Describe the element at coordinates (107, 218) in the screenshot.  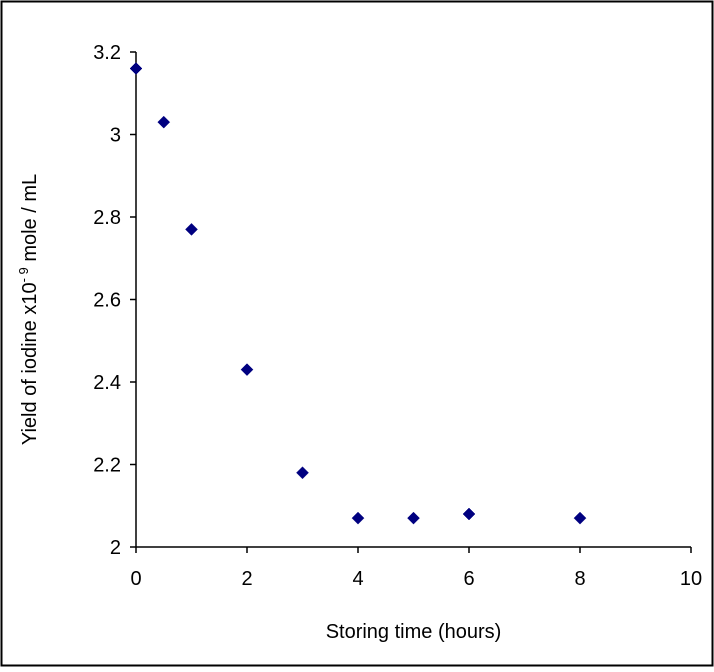
I see `y-tick-label: 2.8` at that location.